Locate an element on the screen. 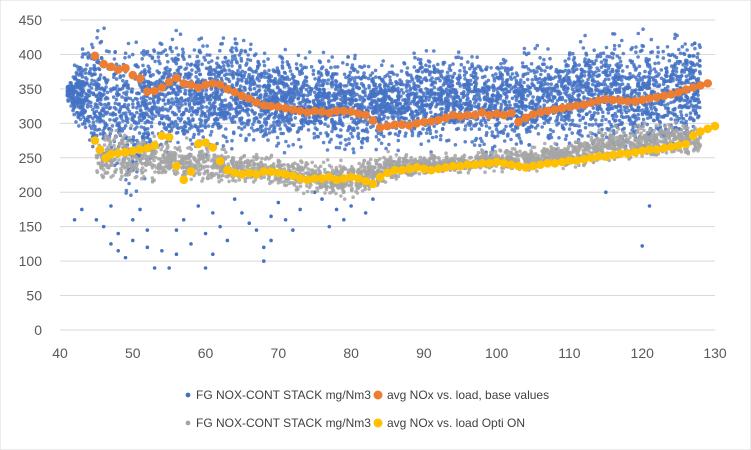  y-tick-label: 200 is located at coordinates (31, 192).